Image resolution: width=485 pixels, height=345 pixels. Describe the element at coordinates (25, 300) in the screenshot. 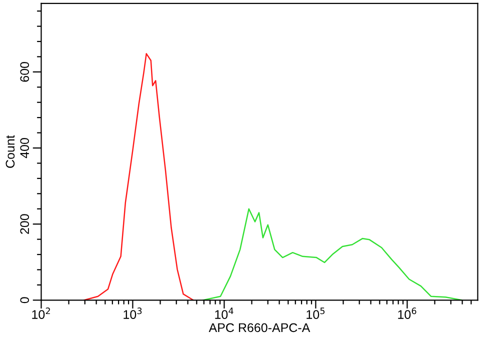

I see `y-tick-label: 0` at that location.